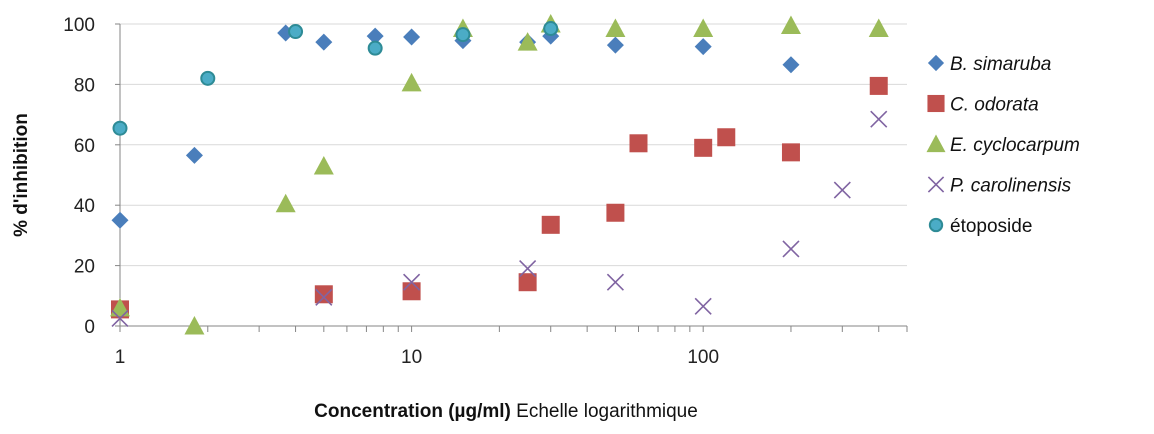 The height and width of the screenshot is (434, 1154). Describe the element at coordinates (335, 78) in the screenshot. I see `series-circle` at that location.